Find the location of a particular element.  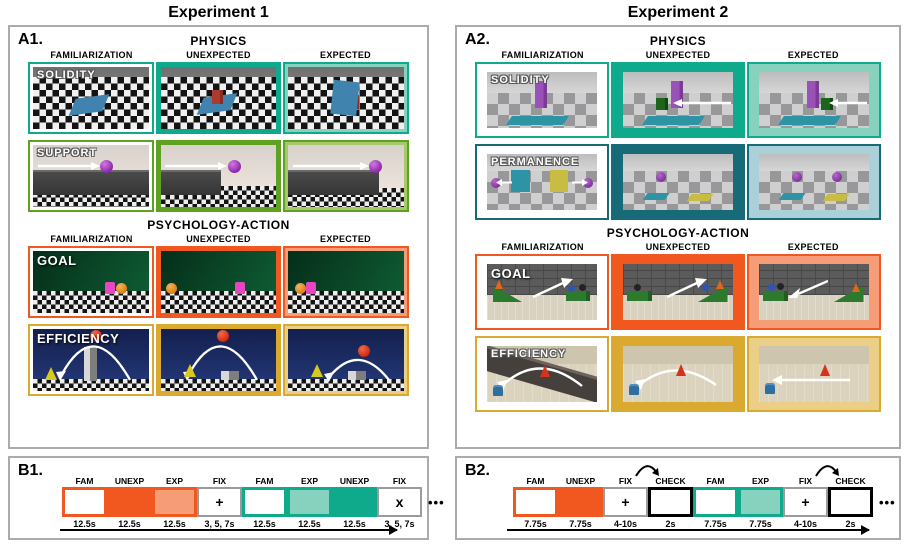

beige-floor is located at coordinates (814, 382).